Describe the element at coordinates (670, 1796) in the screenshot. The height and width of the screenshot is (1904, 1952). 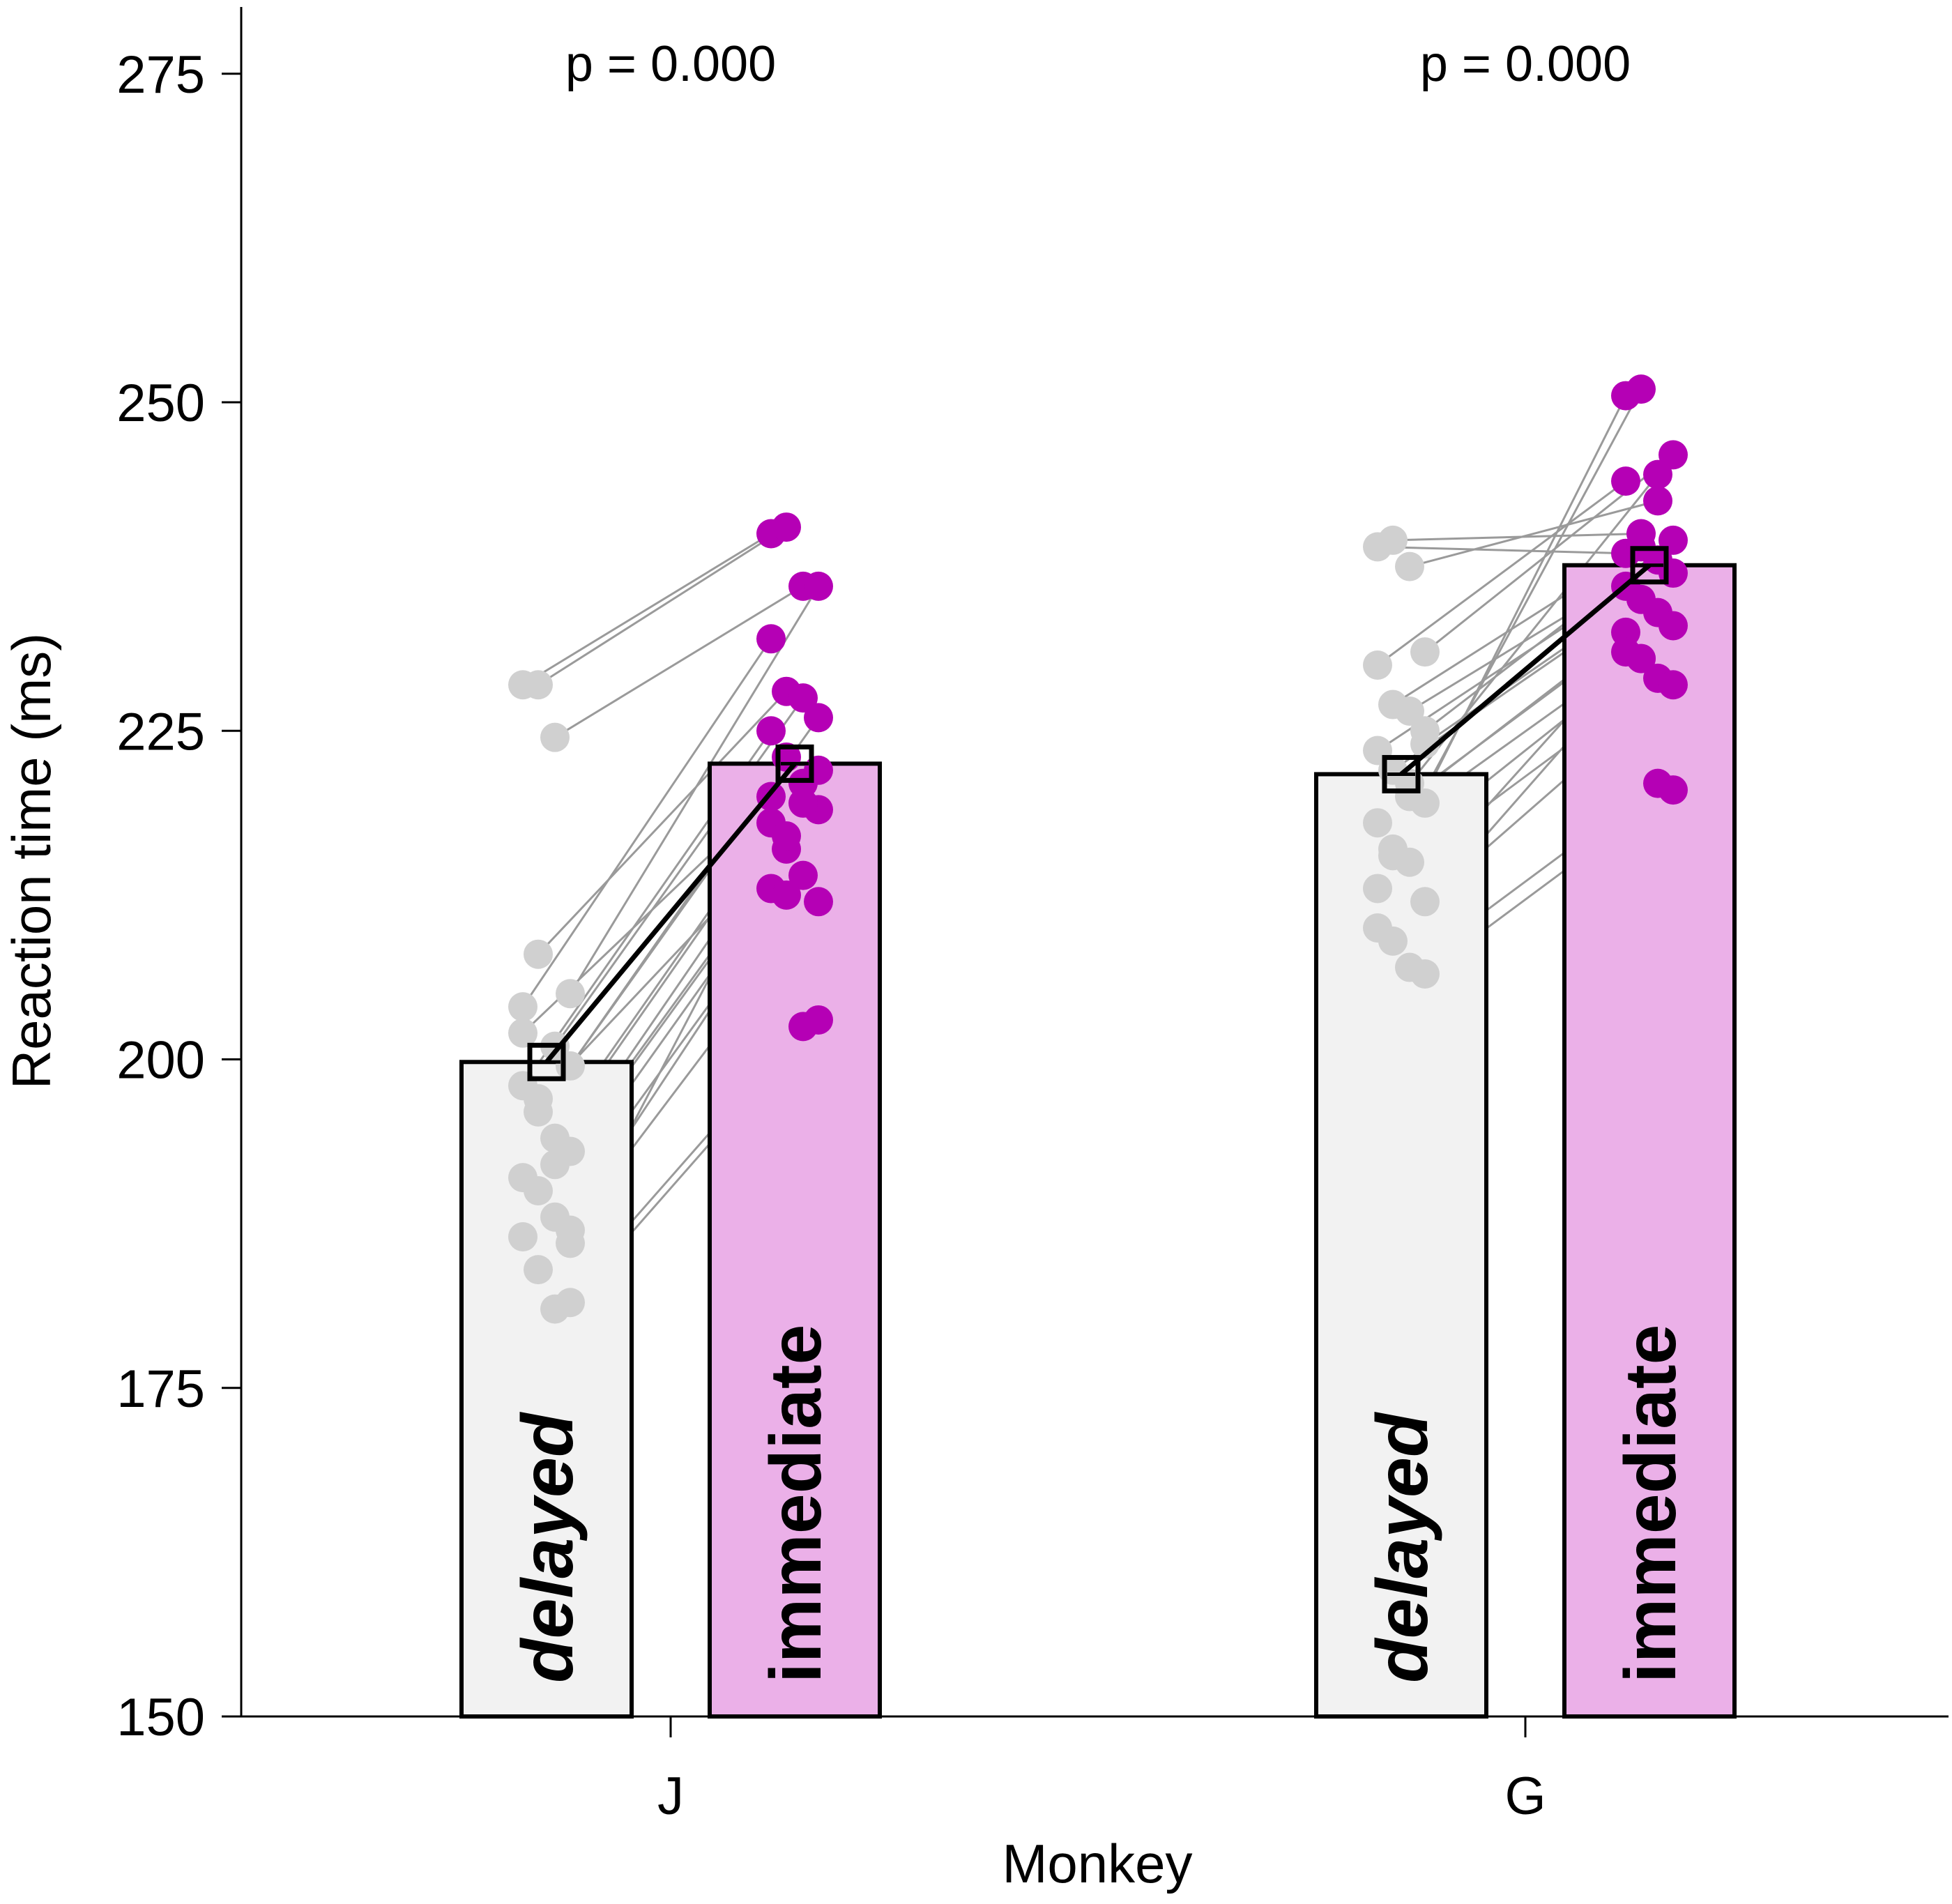
I see `x-tick-label: J` at that location.